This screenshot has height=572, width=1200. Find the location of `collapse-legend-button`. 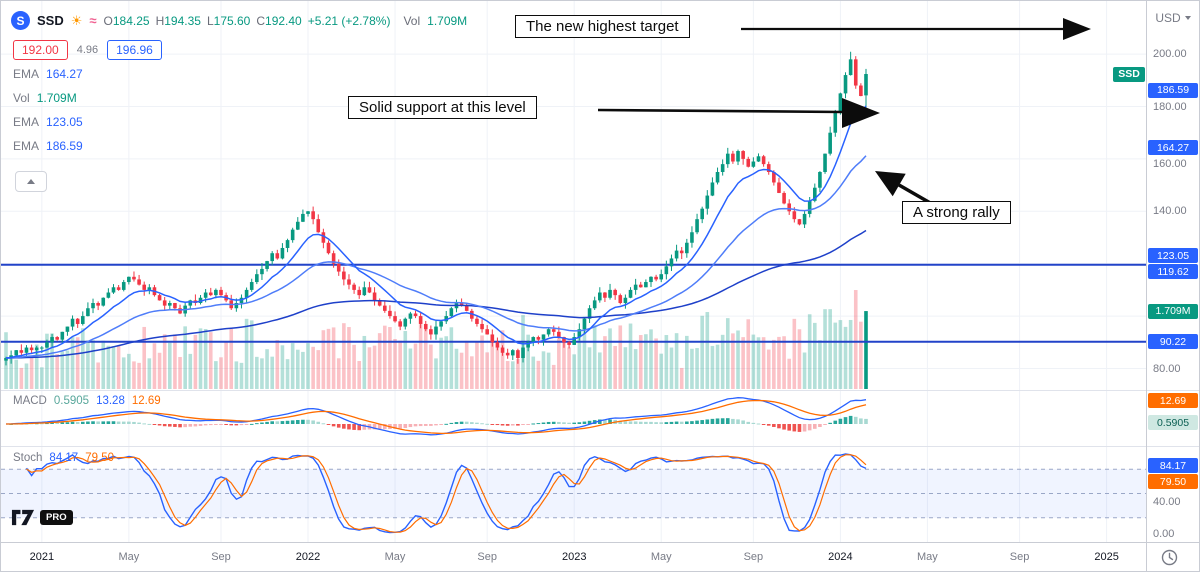

collapse-legend-button is located at coordinates (31, 181).